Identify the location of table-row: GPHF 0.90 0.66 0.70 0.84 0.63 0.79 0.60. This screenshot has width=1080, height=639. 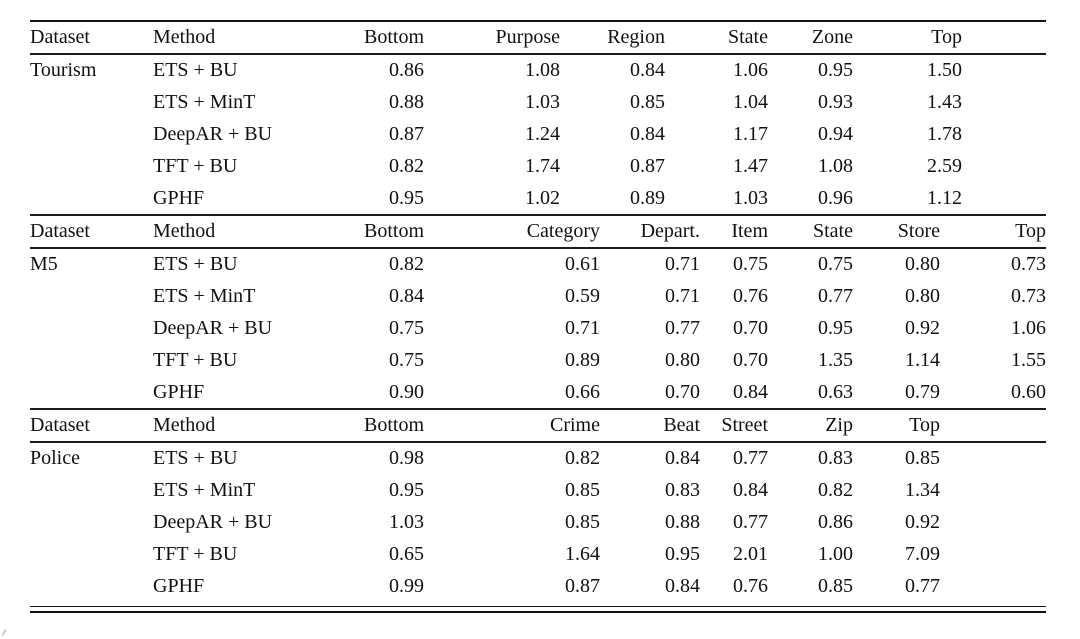
(538, 392).